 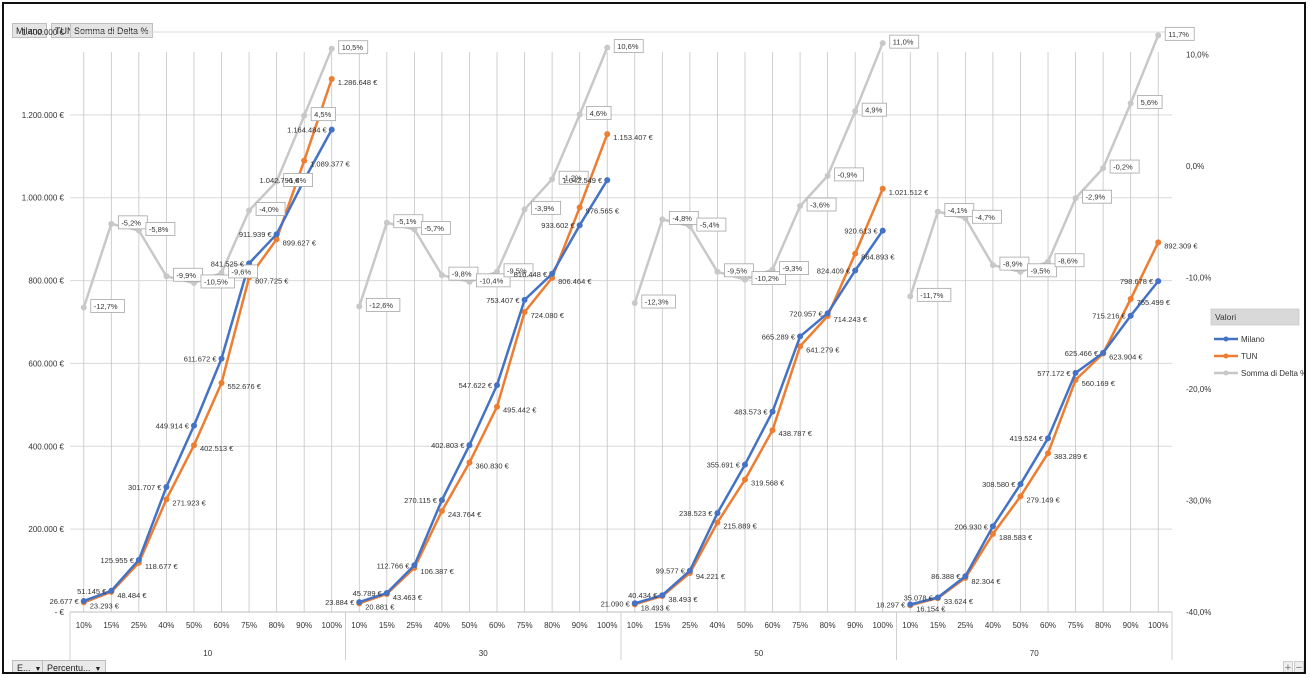 What do you see at coordinates (483, 369) in the screenshot?
I see `tun-line` at bounding box center [483, 369].